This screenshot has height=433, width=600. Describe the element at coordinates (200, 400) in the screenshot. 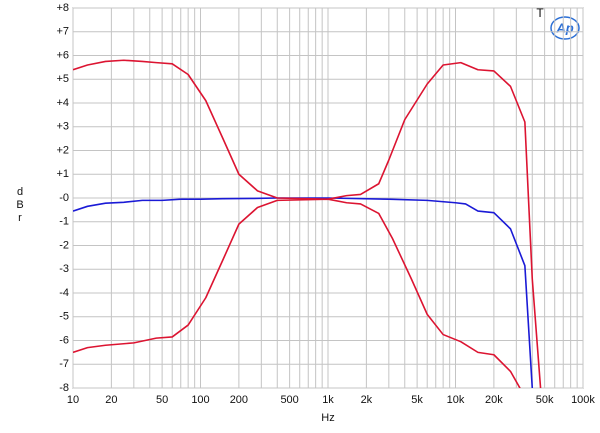

I see `x-tick-label: 100` at that location.